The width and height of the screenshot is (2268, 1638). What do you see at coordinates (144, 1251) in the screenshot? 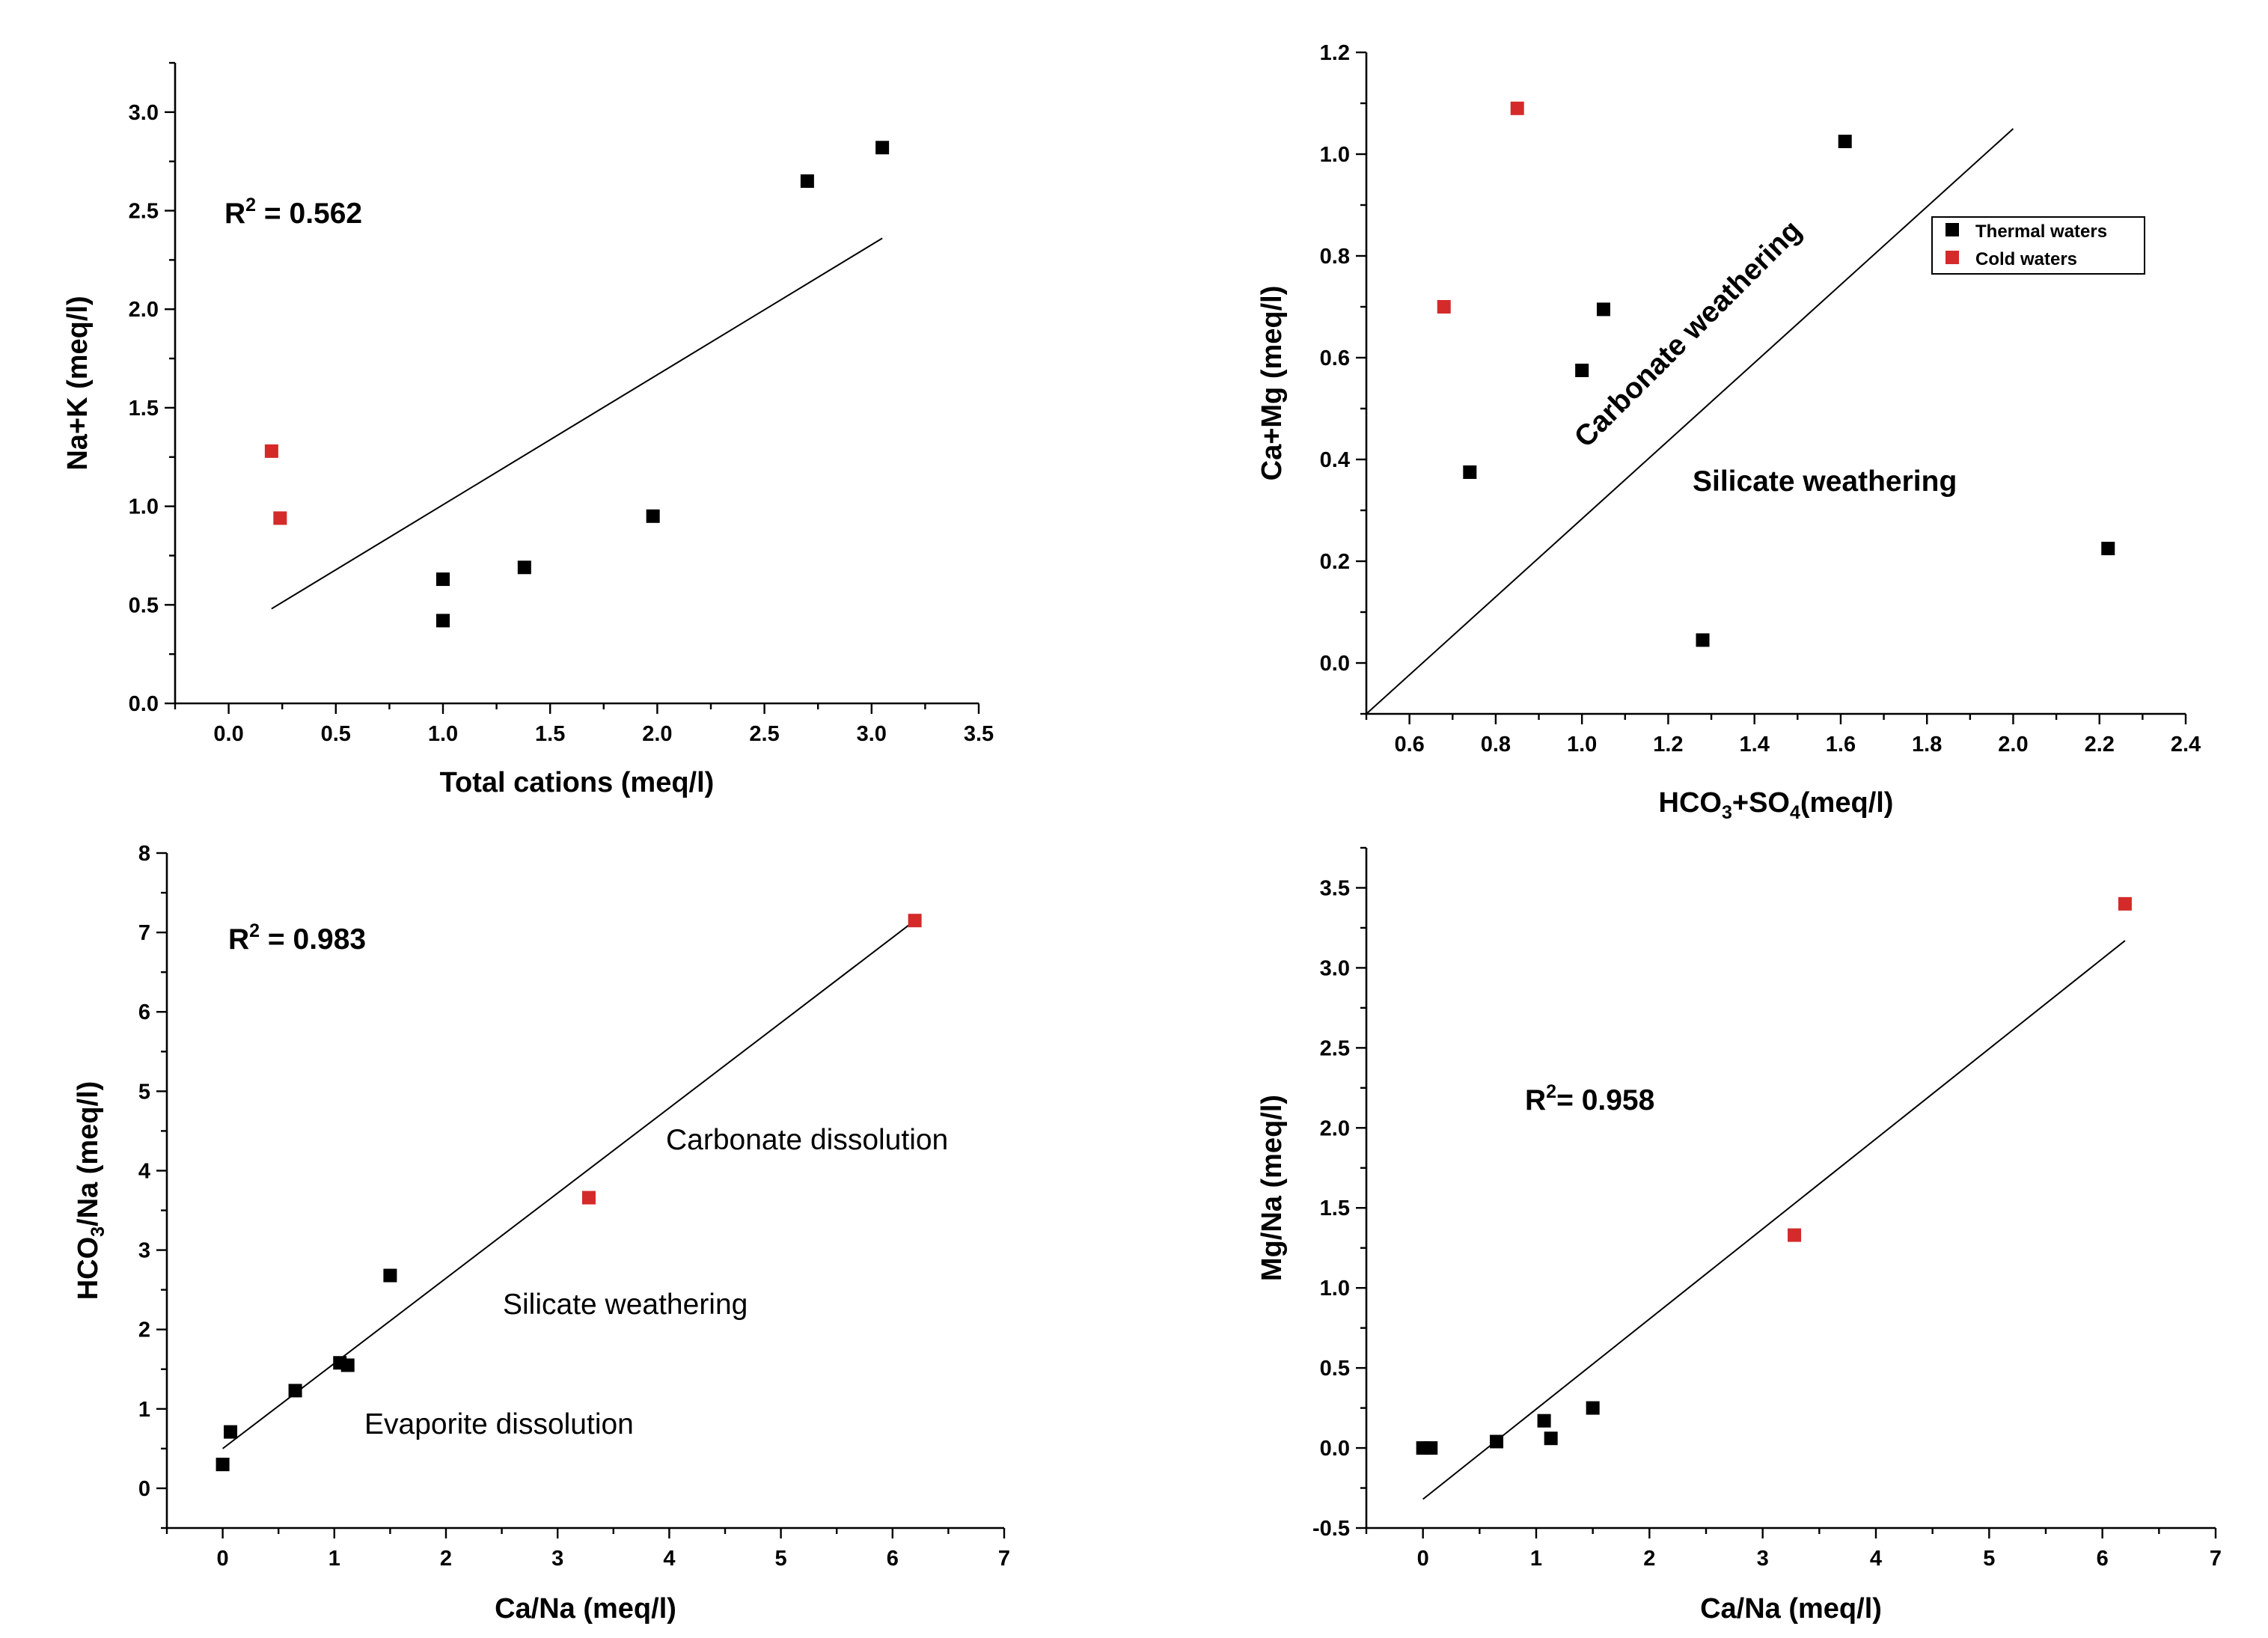
I see `y-tick-label: 3` at bounding box center [144, 1251].